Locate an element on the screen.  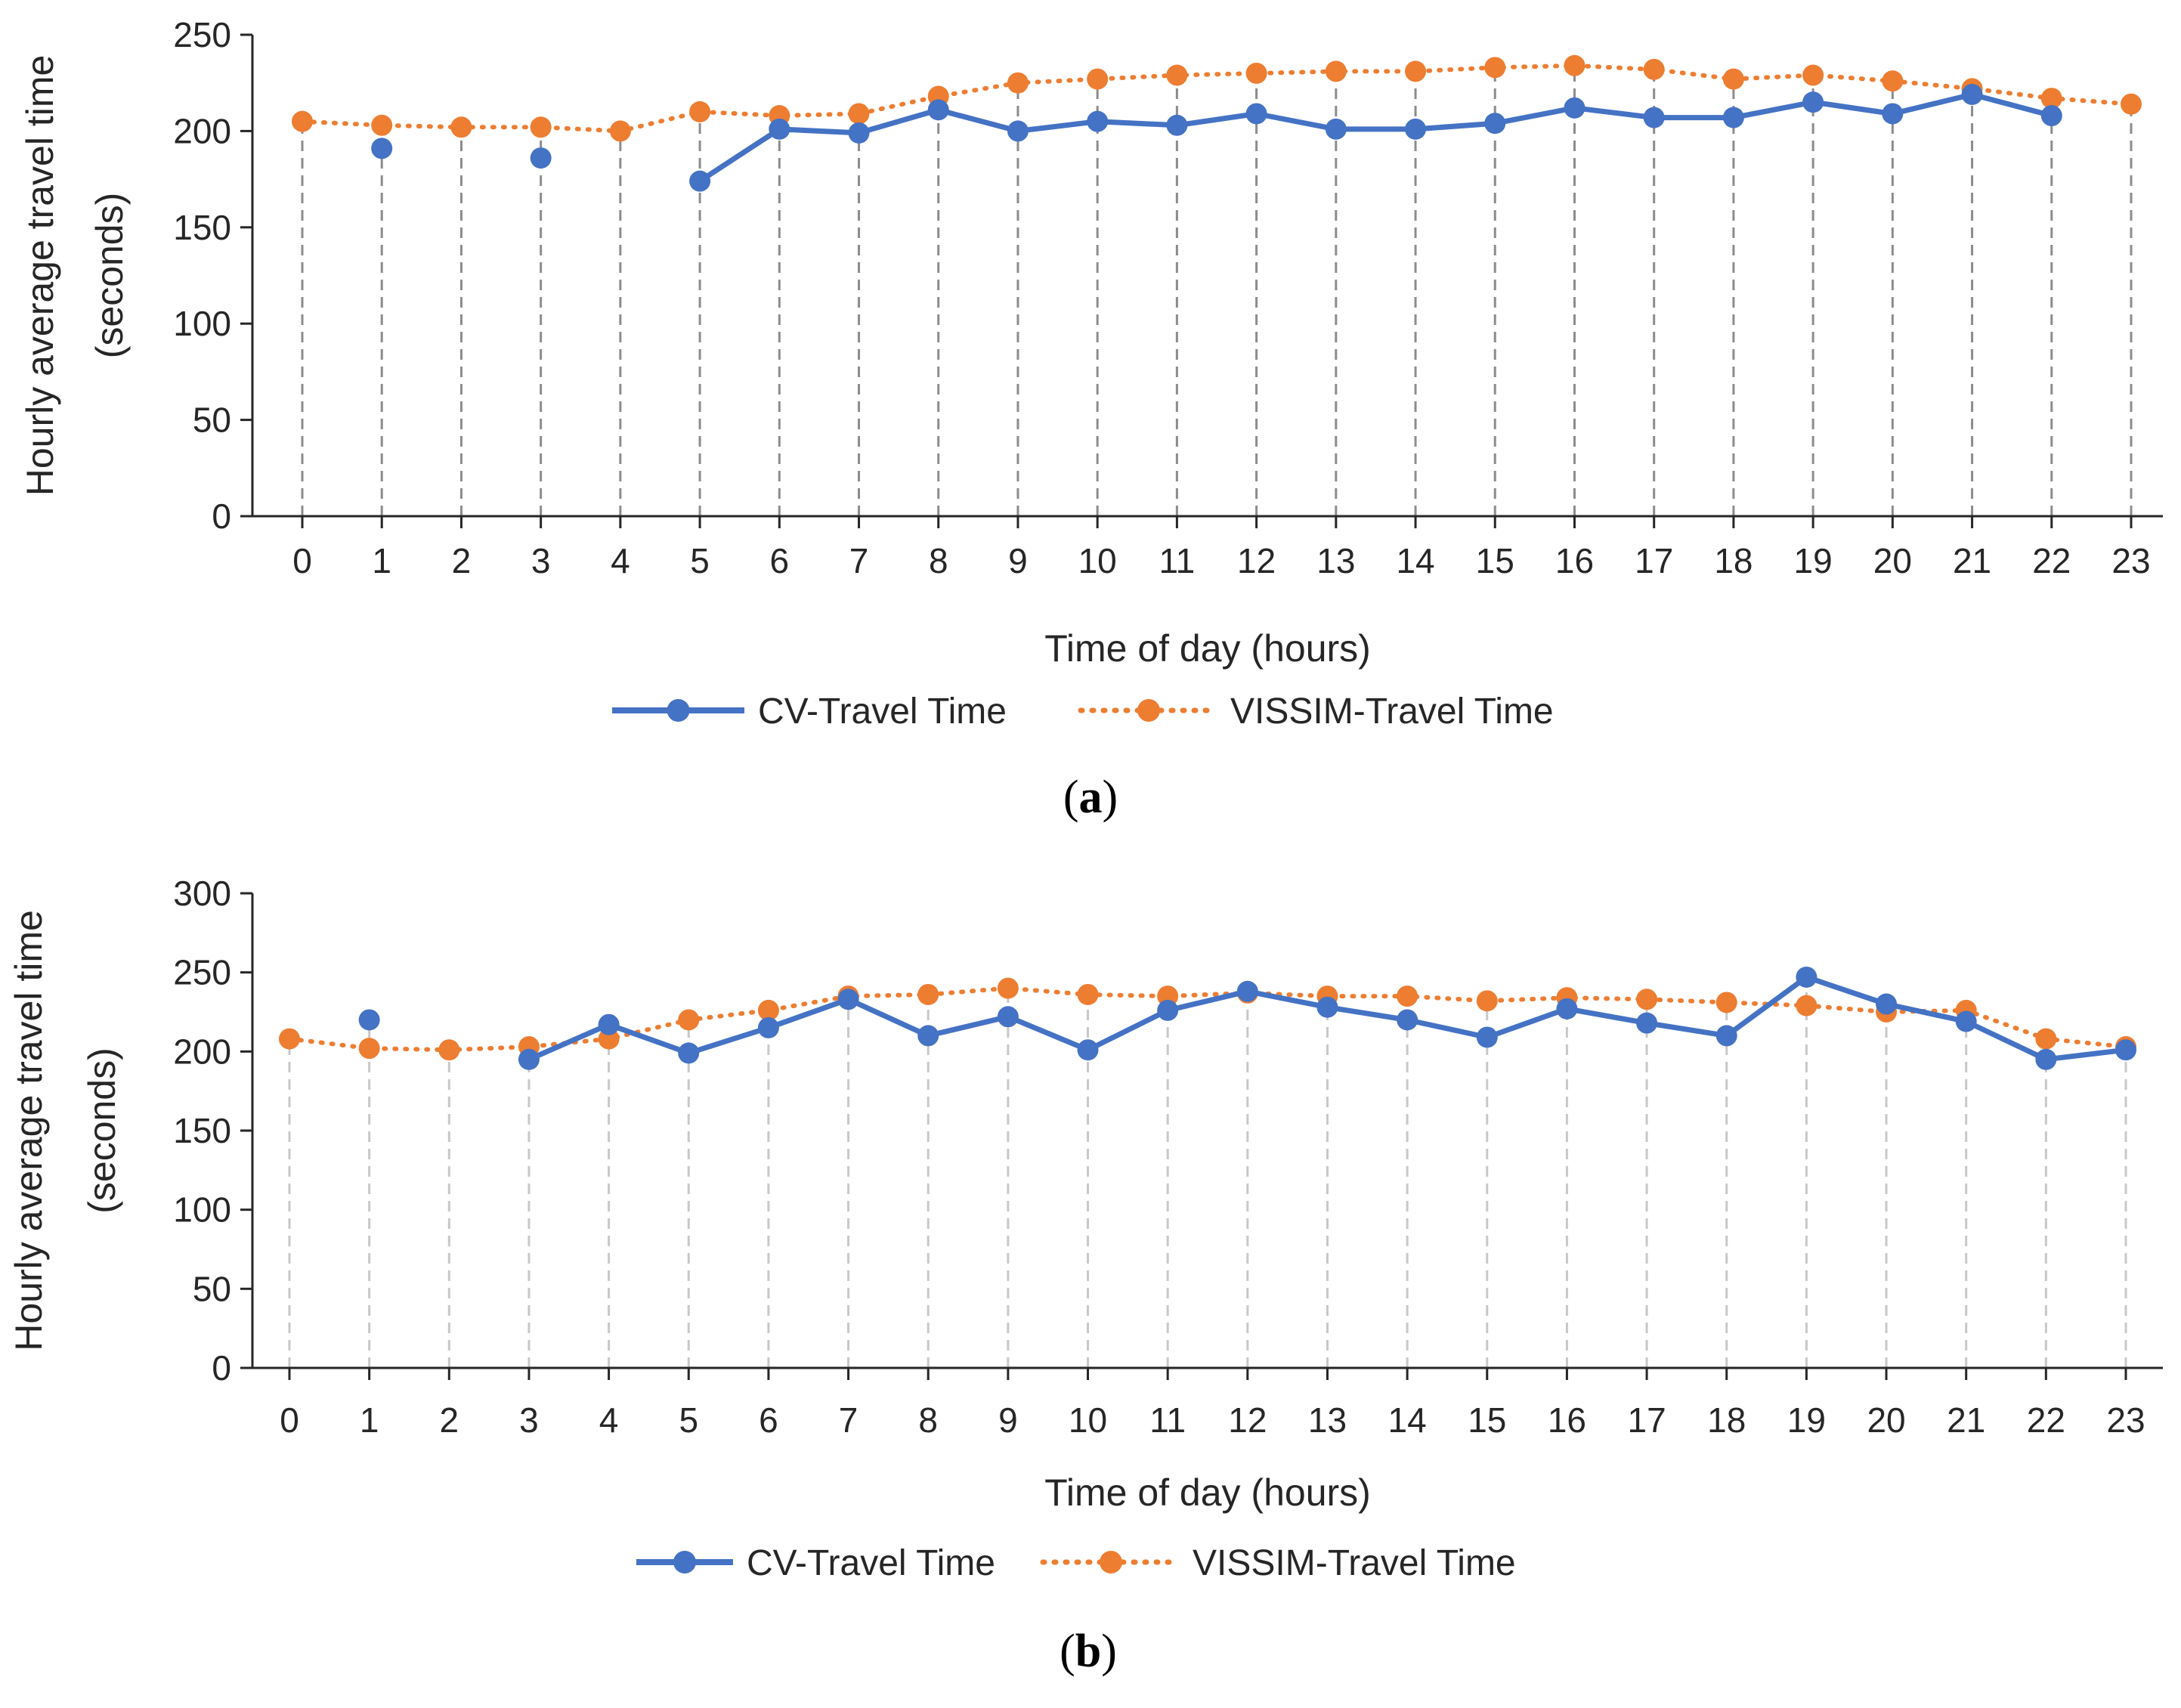
x-tick-label-15: 15 is located at coordinates (1495, 560).